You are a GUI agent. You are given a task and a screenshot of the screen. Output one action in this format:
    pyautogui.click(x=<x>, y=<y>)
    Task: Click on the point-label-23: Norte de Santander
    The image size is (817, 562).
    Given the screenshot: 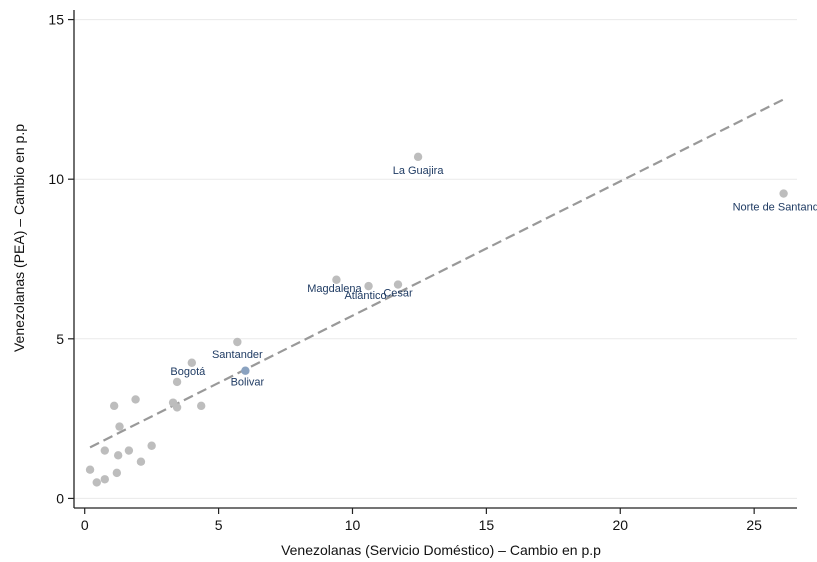 What is the action you would take?
    pyautogui.click(x=775, y=208)
    